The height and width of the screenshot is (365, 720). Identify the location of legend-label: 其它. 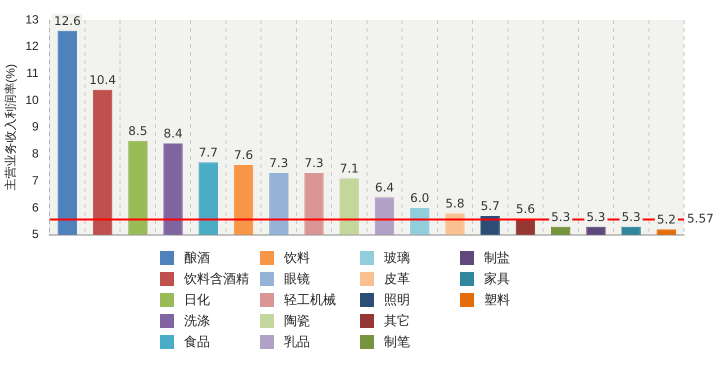
(397, 321).